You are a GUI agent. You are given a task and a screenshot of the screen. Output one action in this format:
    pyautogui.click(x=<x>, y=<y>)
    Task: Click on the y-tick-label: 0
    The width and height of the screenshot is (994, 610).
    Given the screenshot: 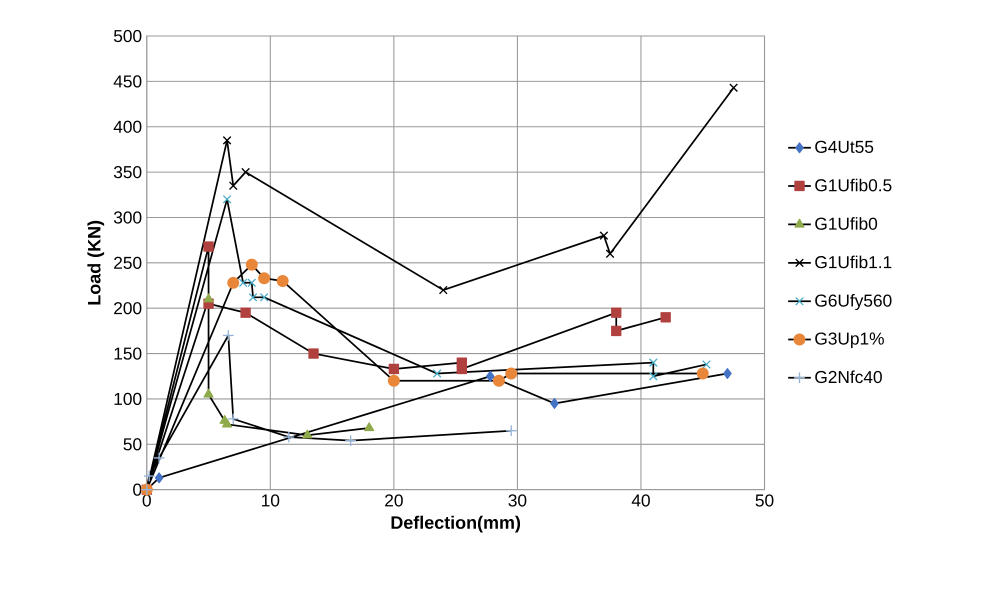 What is the action you would take?
    pyautogui.click(x=137, y=490)
    